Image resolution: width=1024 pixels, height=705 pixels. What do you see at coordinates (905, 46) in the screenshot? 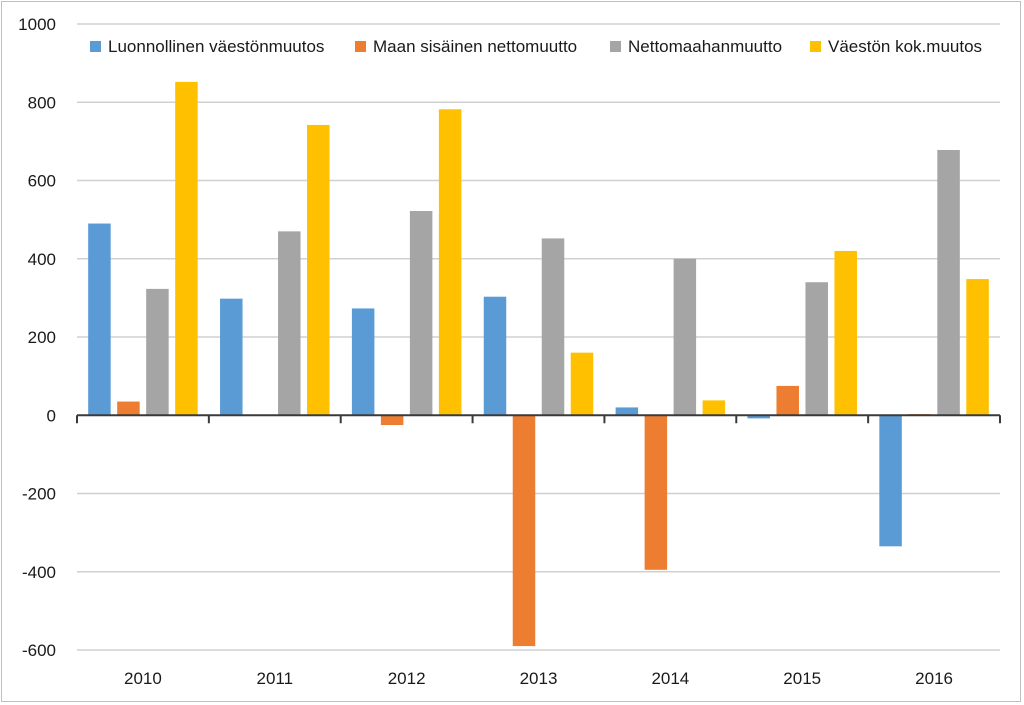
I see `legend-label: Väestön kok.muutos` at bounding box center [905, 46].